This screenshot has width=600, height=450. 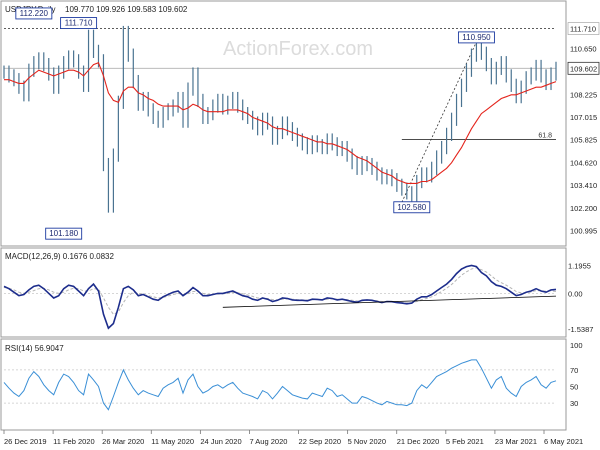 I want to click on macd-trend-line, so click(x=389, y=301).